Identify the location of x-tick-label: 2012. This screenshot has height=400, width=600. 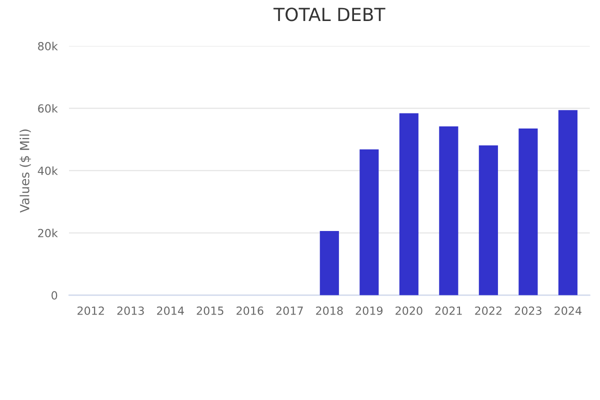
(91, 310).